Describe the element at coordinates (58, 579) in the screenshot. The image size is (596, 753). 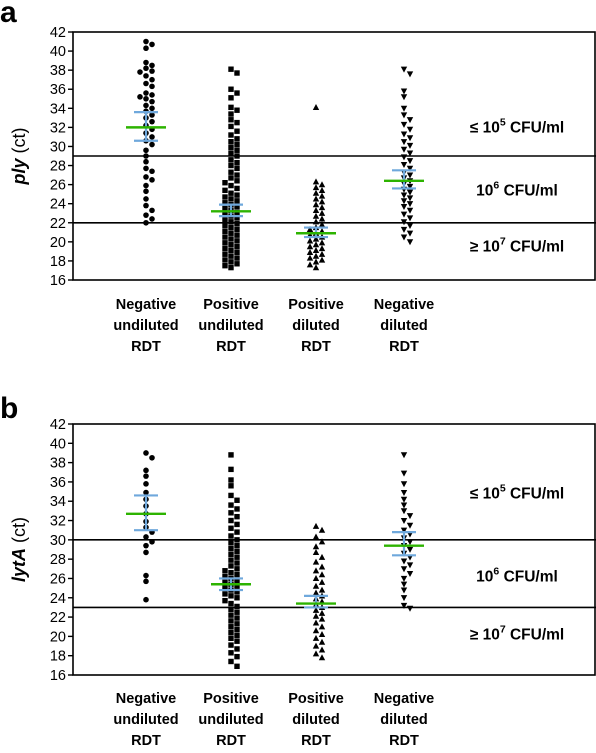
I see `y-tick-label: 26` at that location.